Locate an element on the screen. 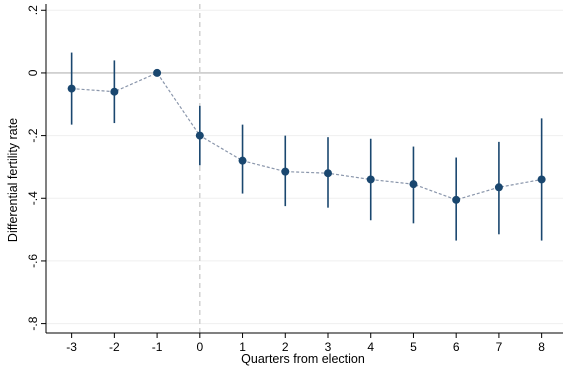 The height and width of the screenshot is (375, 565). y-tick-label: -.4 is located at coordinates (33, 198).